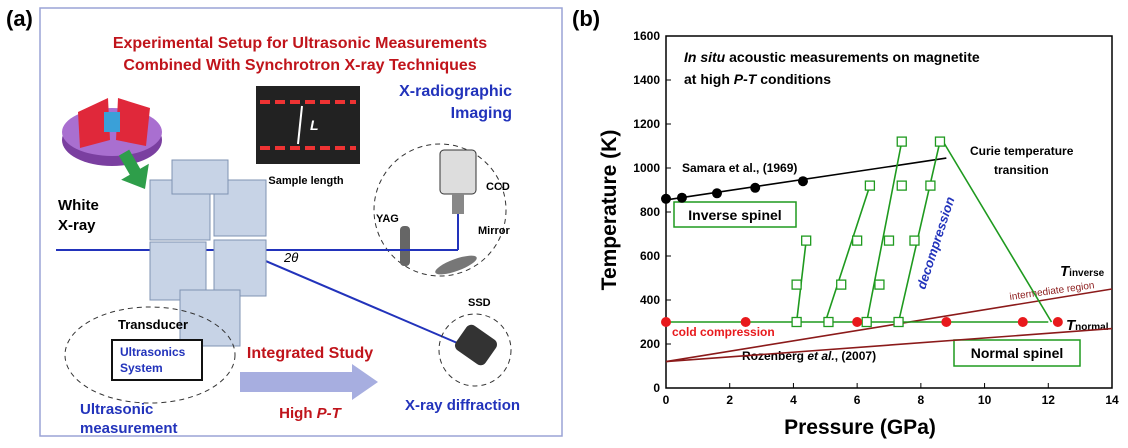 The width and height of the screenshot is (1128, 448). Describe the element at coordinates (921, 400) in the screenshot. I see `x-tick-label: 8` at that location.